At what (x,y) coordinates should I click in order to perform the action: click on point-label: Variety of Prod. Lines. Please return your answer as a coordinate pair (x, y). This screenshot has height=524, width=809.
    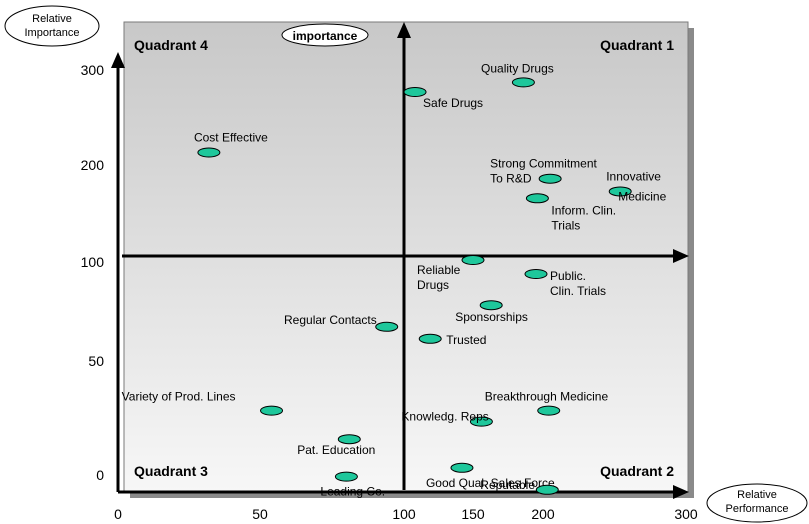
    Looking at the image, I should click on (179, 397).